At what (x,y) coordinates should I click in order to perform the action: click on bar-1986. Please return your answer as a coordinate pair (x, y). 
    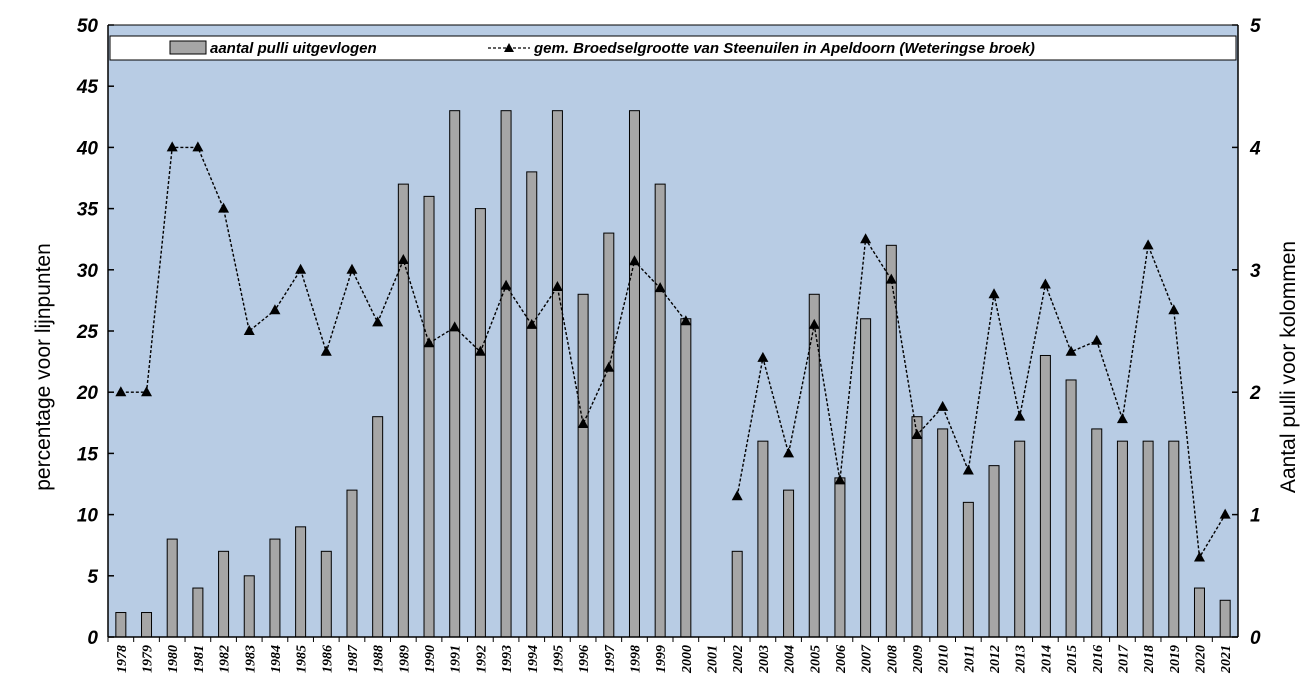
    Looking at the image, I should click on (326, 594).